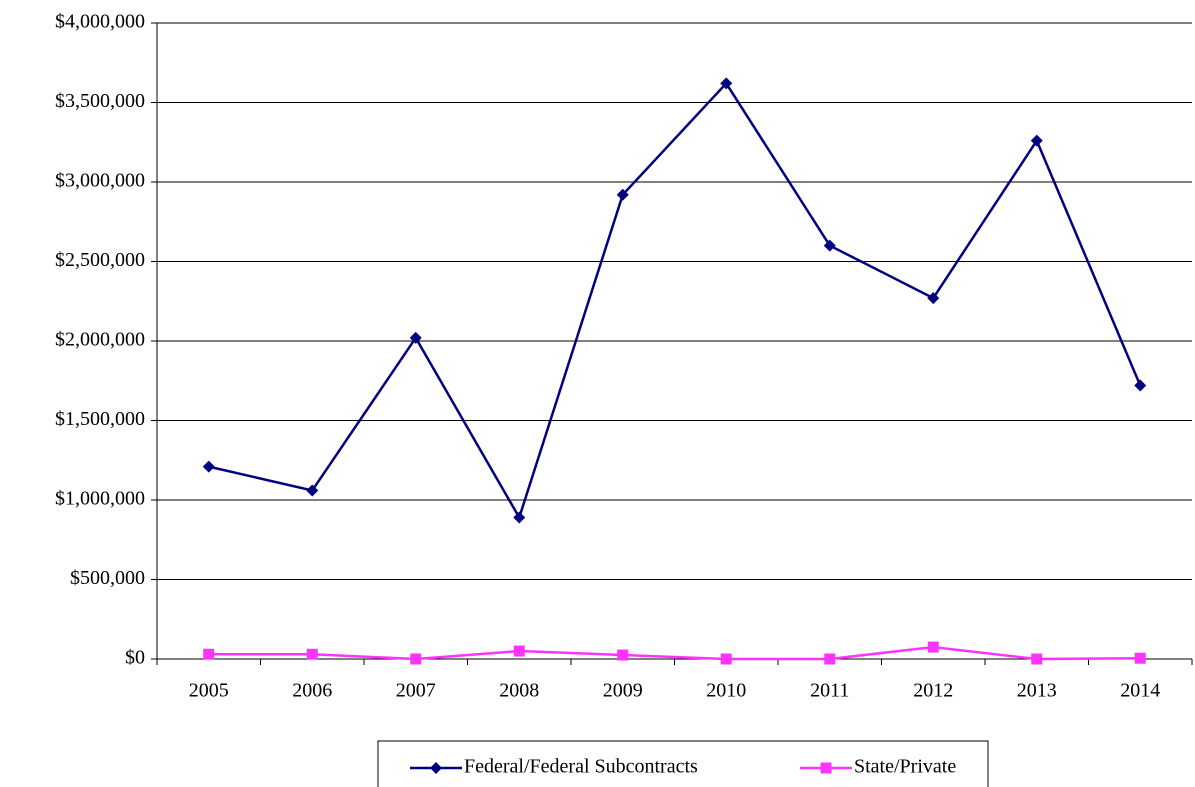 The image size is (1195, 787). I want to click on x-tick-label: 2012, so click(933, 691).